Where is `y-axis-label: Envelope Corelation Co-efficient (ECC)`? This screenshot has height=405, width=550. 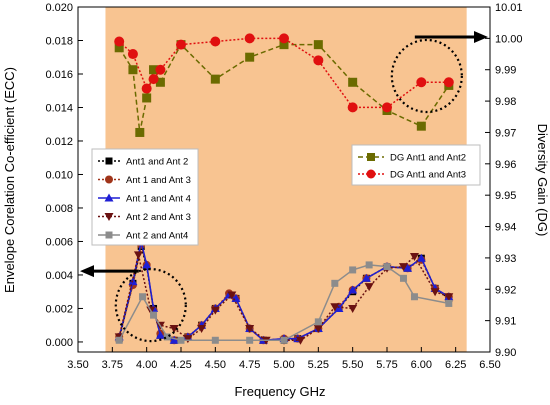 y-axis-label: Envelope Corelation Co-efficient (ECC) is located at coordinates (9, 180).